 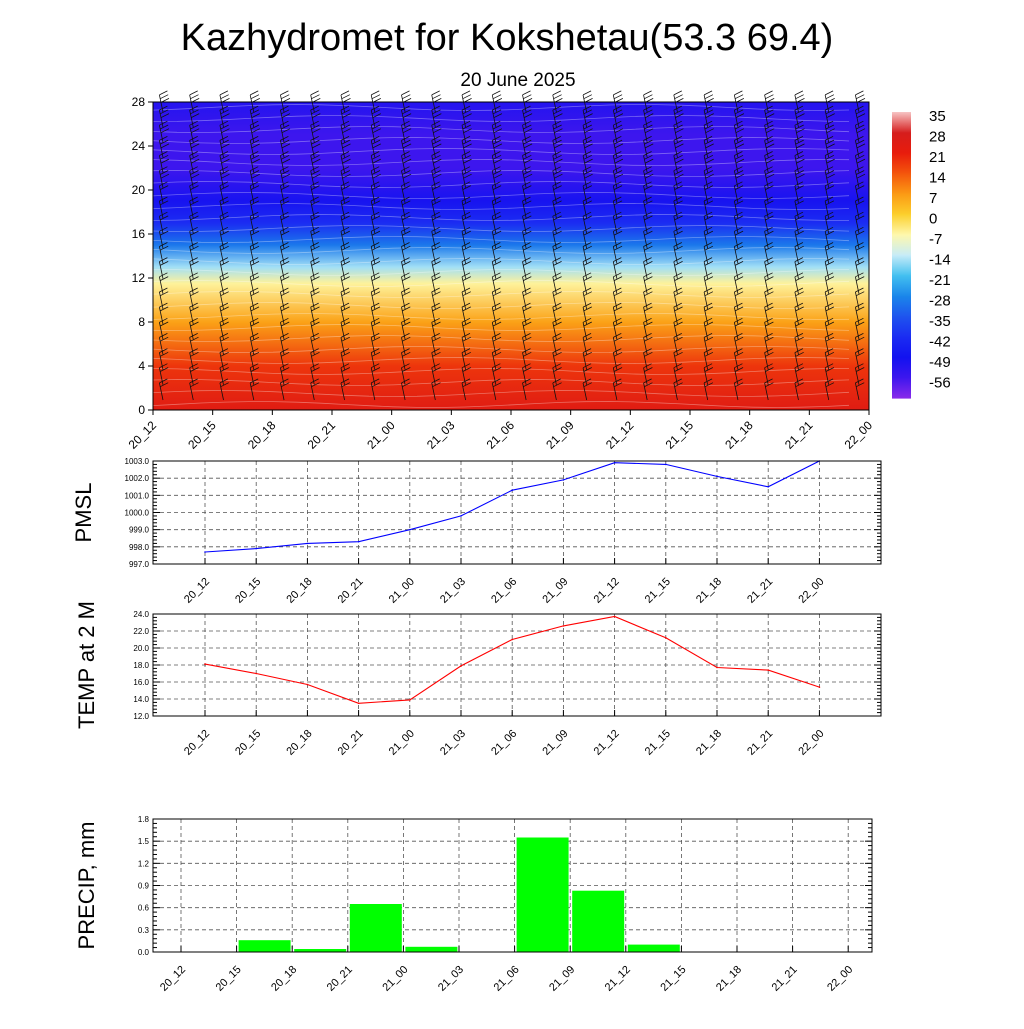 What do you see at coordinates (517, 665) in the screenshot?
I see `panel-frame` at bounding box center [517, 665].